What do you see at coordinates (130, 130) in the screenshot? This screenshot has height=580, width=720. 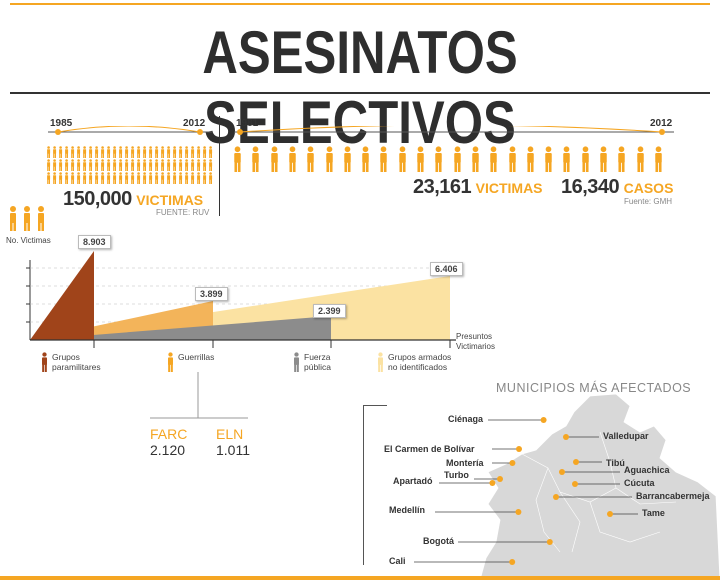 I see `ruv-timeline` at bounding box center [130, 130].